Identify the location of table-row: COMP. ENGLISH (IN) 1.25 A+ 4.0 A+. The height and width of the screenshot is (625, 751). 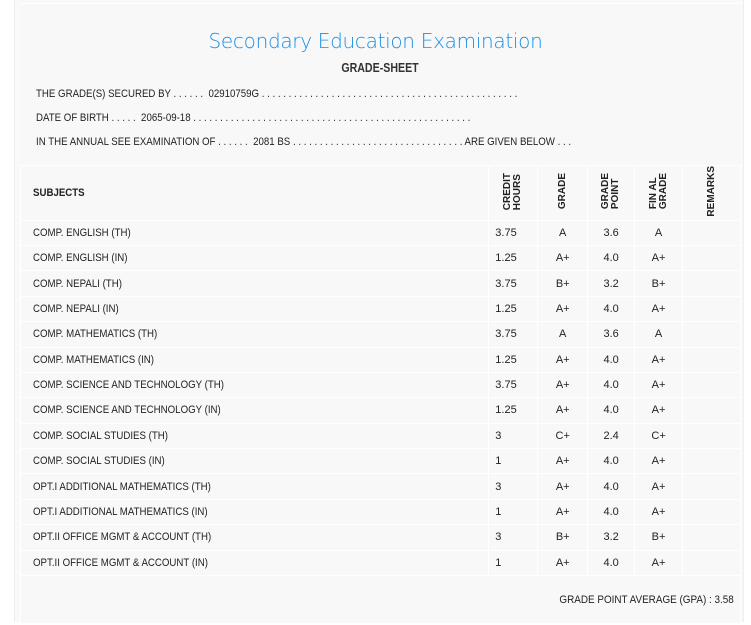
(380, 258).